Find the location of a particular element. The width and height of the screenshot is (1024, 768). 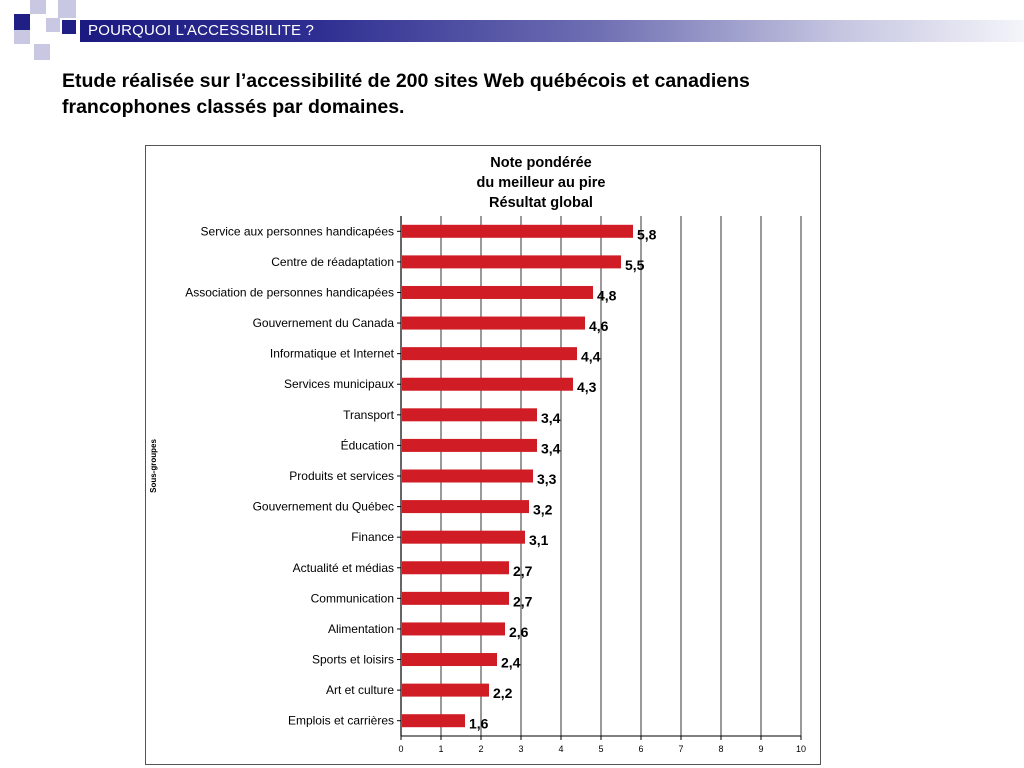

value-label: 4,4 is located at coordinates (591, 357).